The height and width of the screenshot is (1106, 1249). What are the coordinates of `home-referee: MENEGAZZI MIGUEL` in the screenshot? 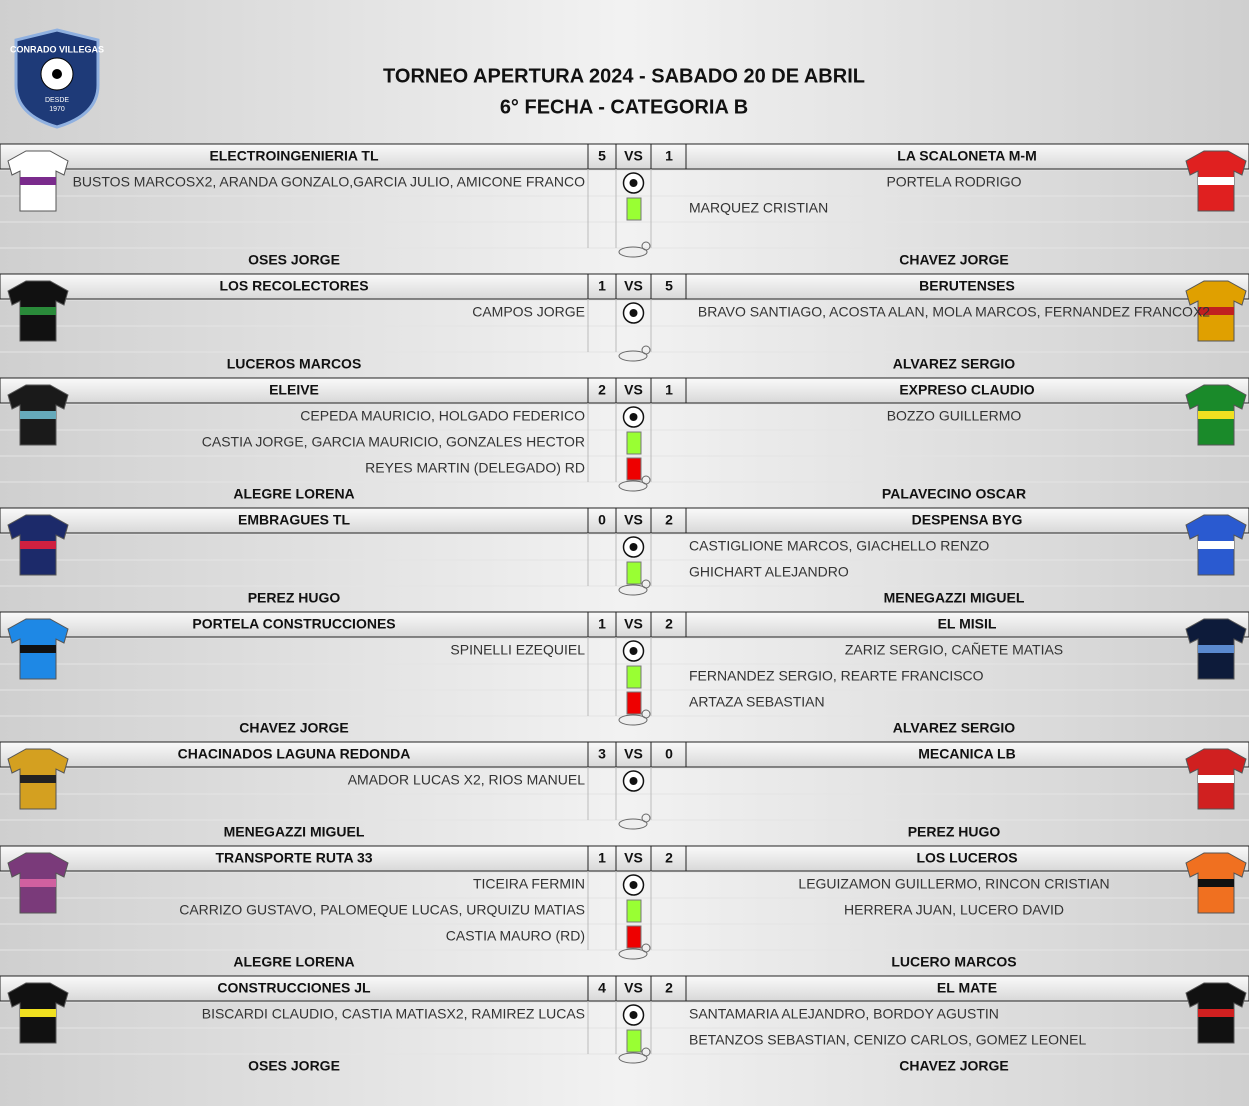 It's located at (294, 832).